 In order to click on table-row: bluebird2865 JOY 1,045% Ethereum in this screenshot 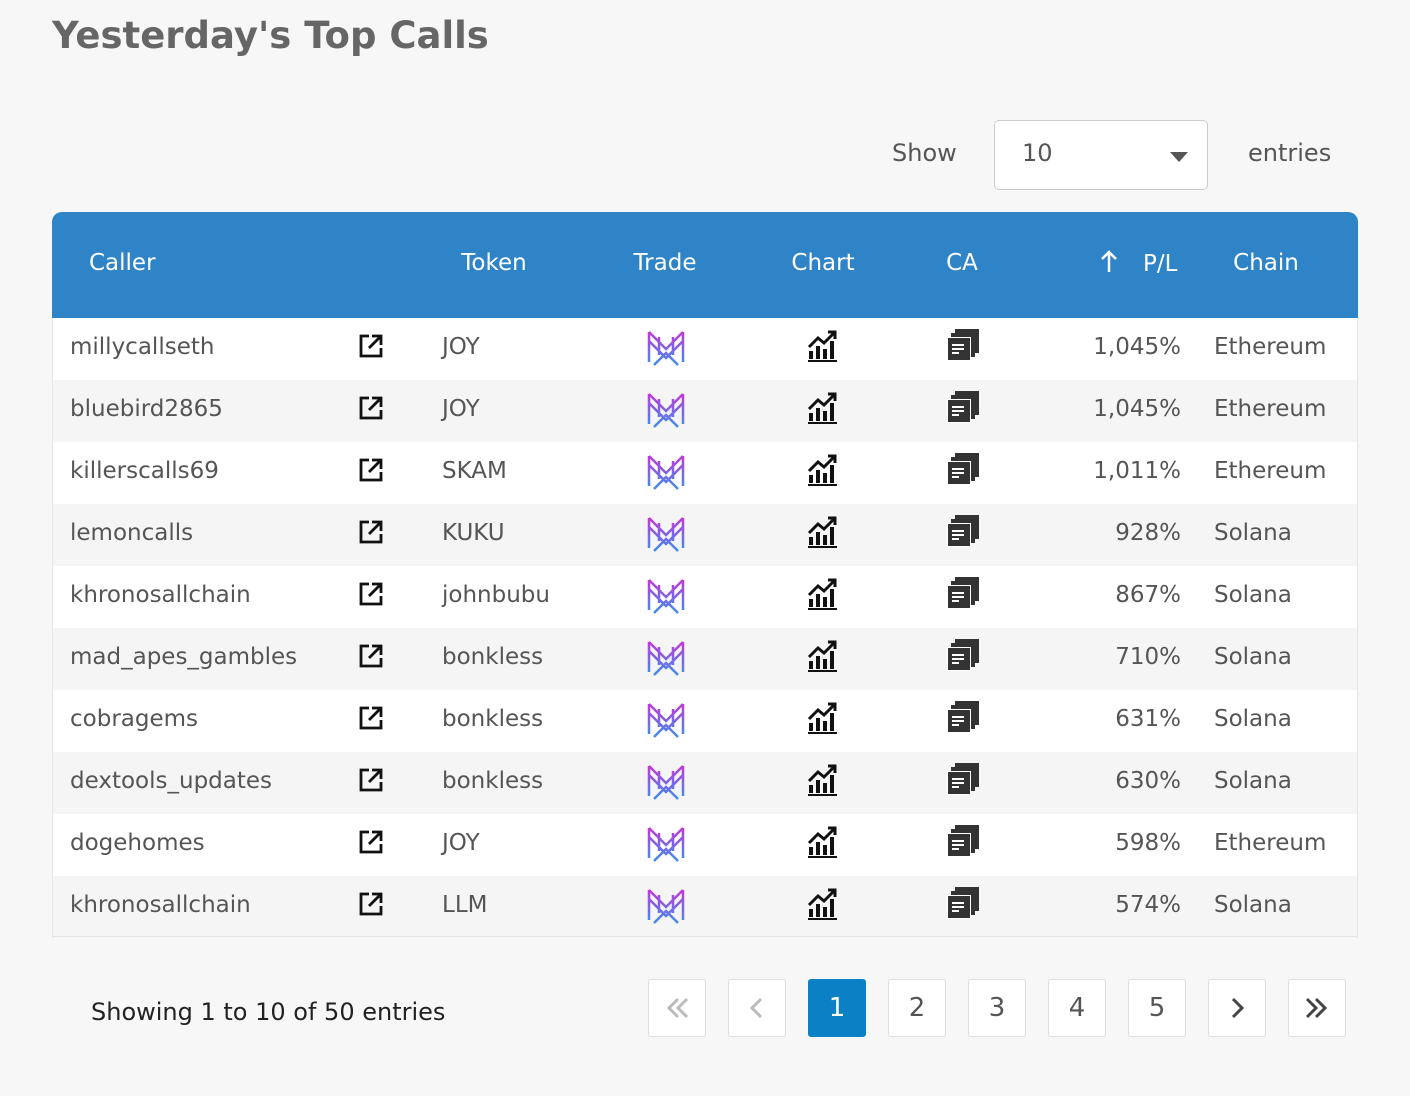, I will do `click(705, 411)`.